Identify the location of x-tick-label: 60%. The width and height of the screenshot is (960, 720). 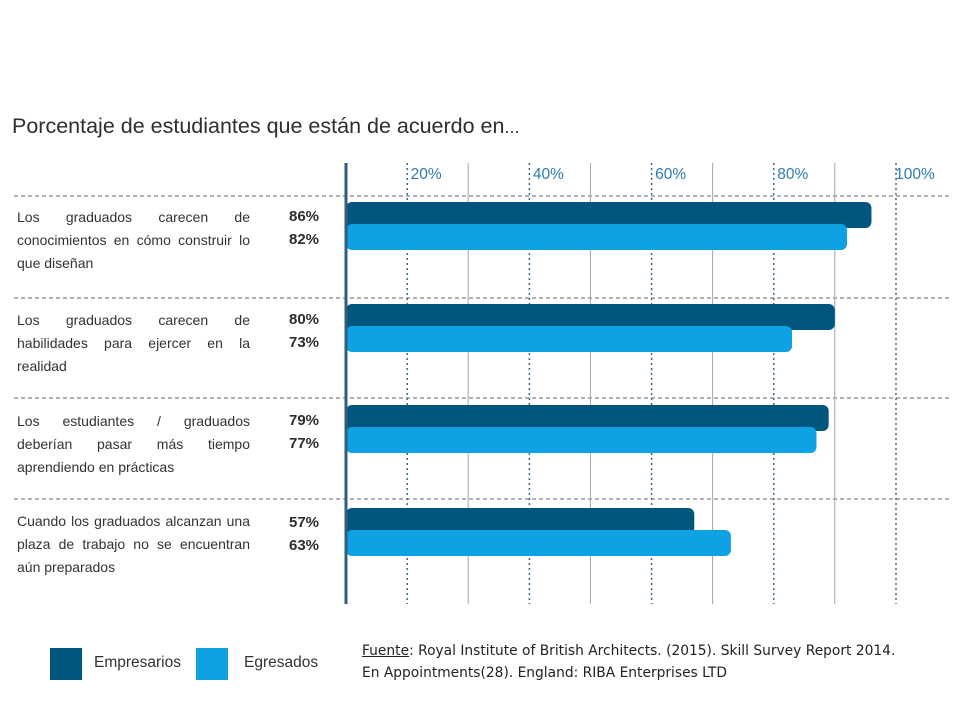
(670, 174).